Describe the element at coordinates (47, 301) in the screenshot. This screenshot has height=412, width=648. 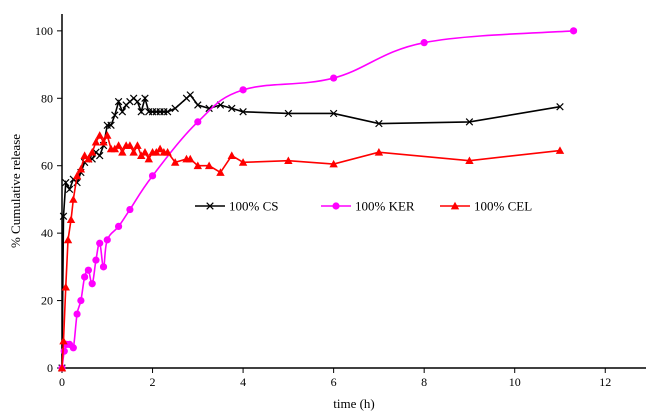
I see `y-tick-label: 20` at that location.